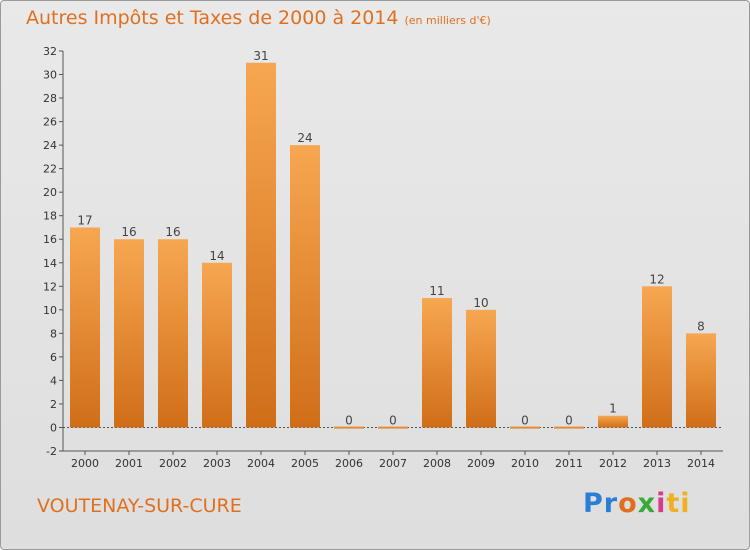 The image size is (750, 550). Describe the element at coordinates (84, 220) in the screenshot. I see `data-label: 17` at that location.